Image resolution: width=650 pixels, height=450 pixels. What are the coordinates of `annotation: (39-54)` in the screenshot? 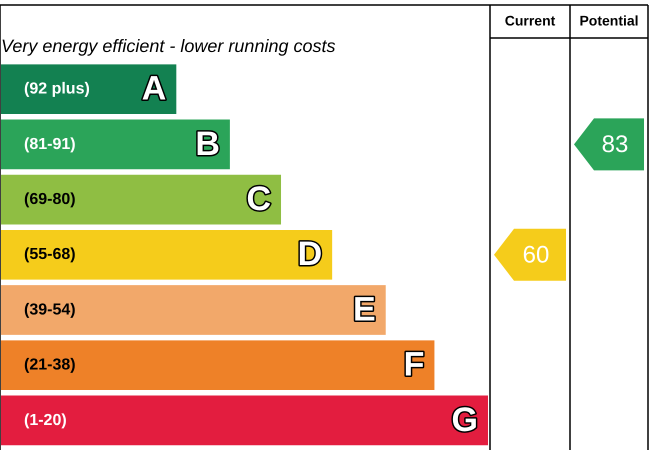 It's located at (50, 309).